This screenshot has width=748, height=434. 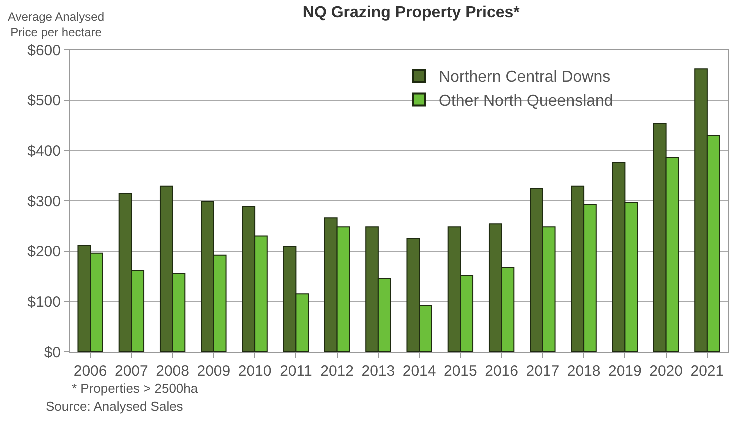 What do you see at coordinates (543, 371) in the screenshot?
I see `x-tick-label: 2017` at bounding box center [543, 371].